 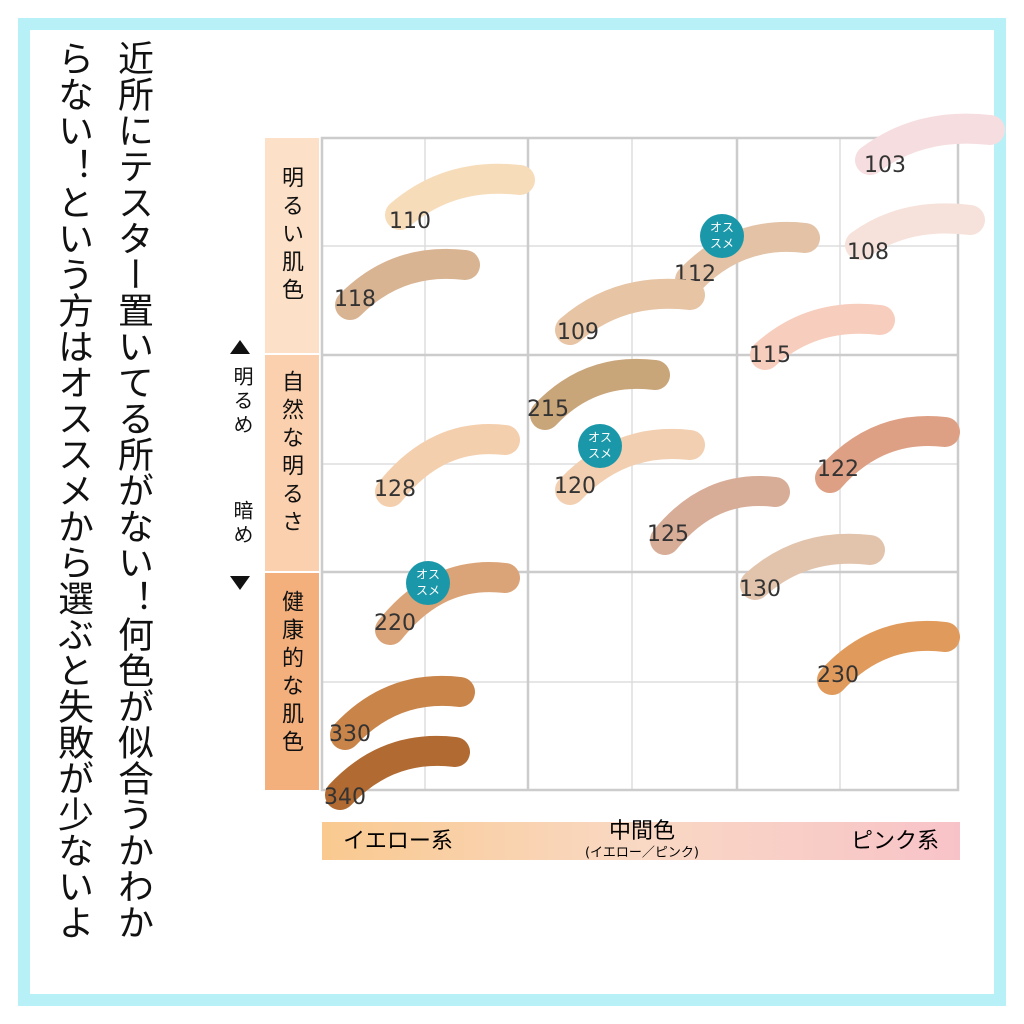 What do you see at coordinates (395, 623) in the screenshot?
I see `shade-code: 220` at bounding box center [395, 623].